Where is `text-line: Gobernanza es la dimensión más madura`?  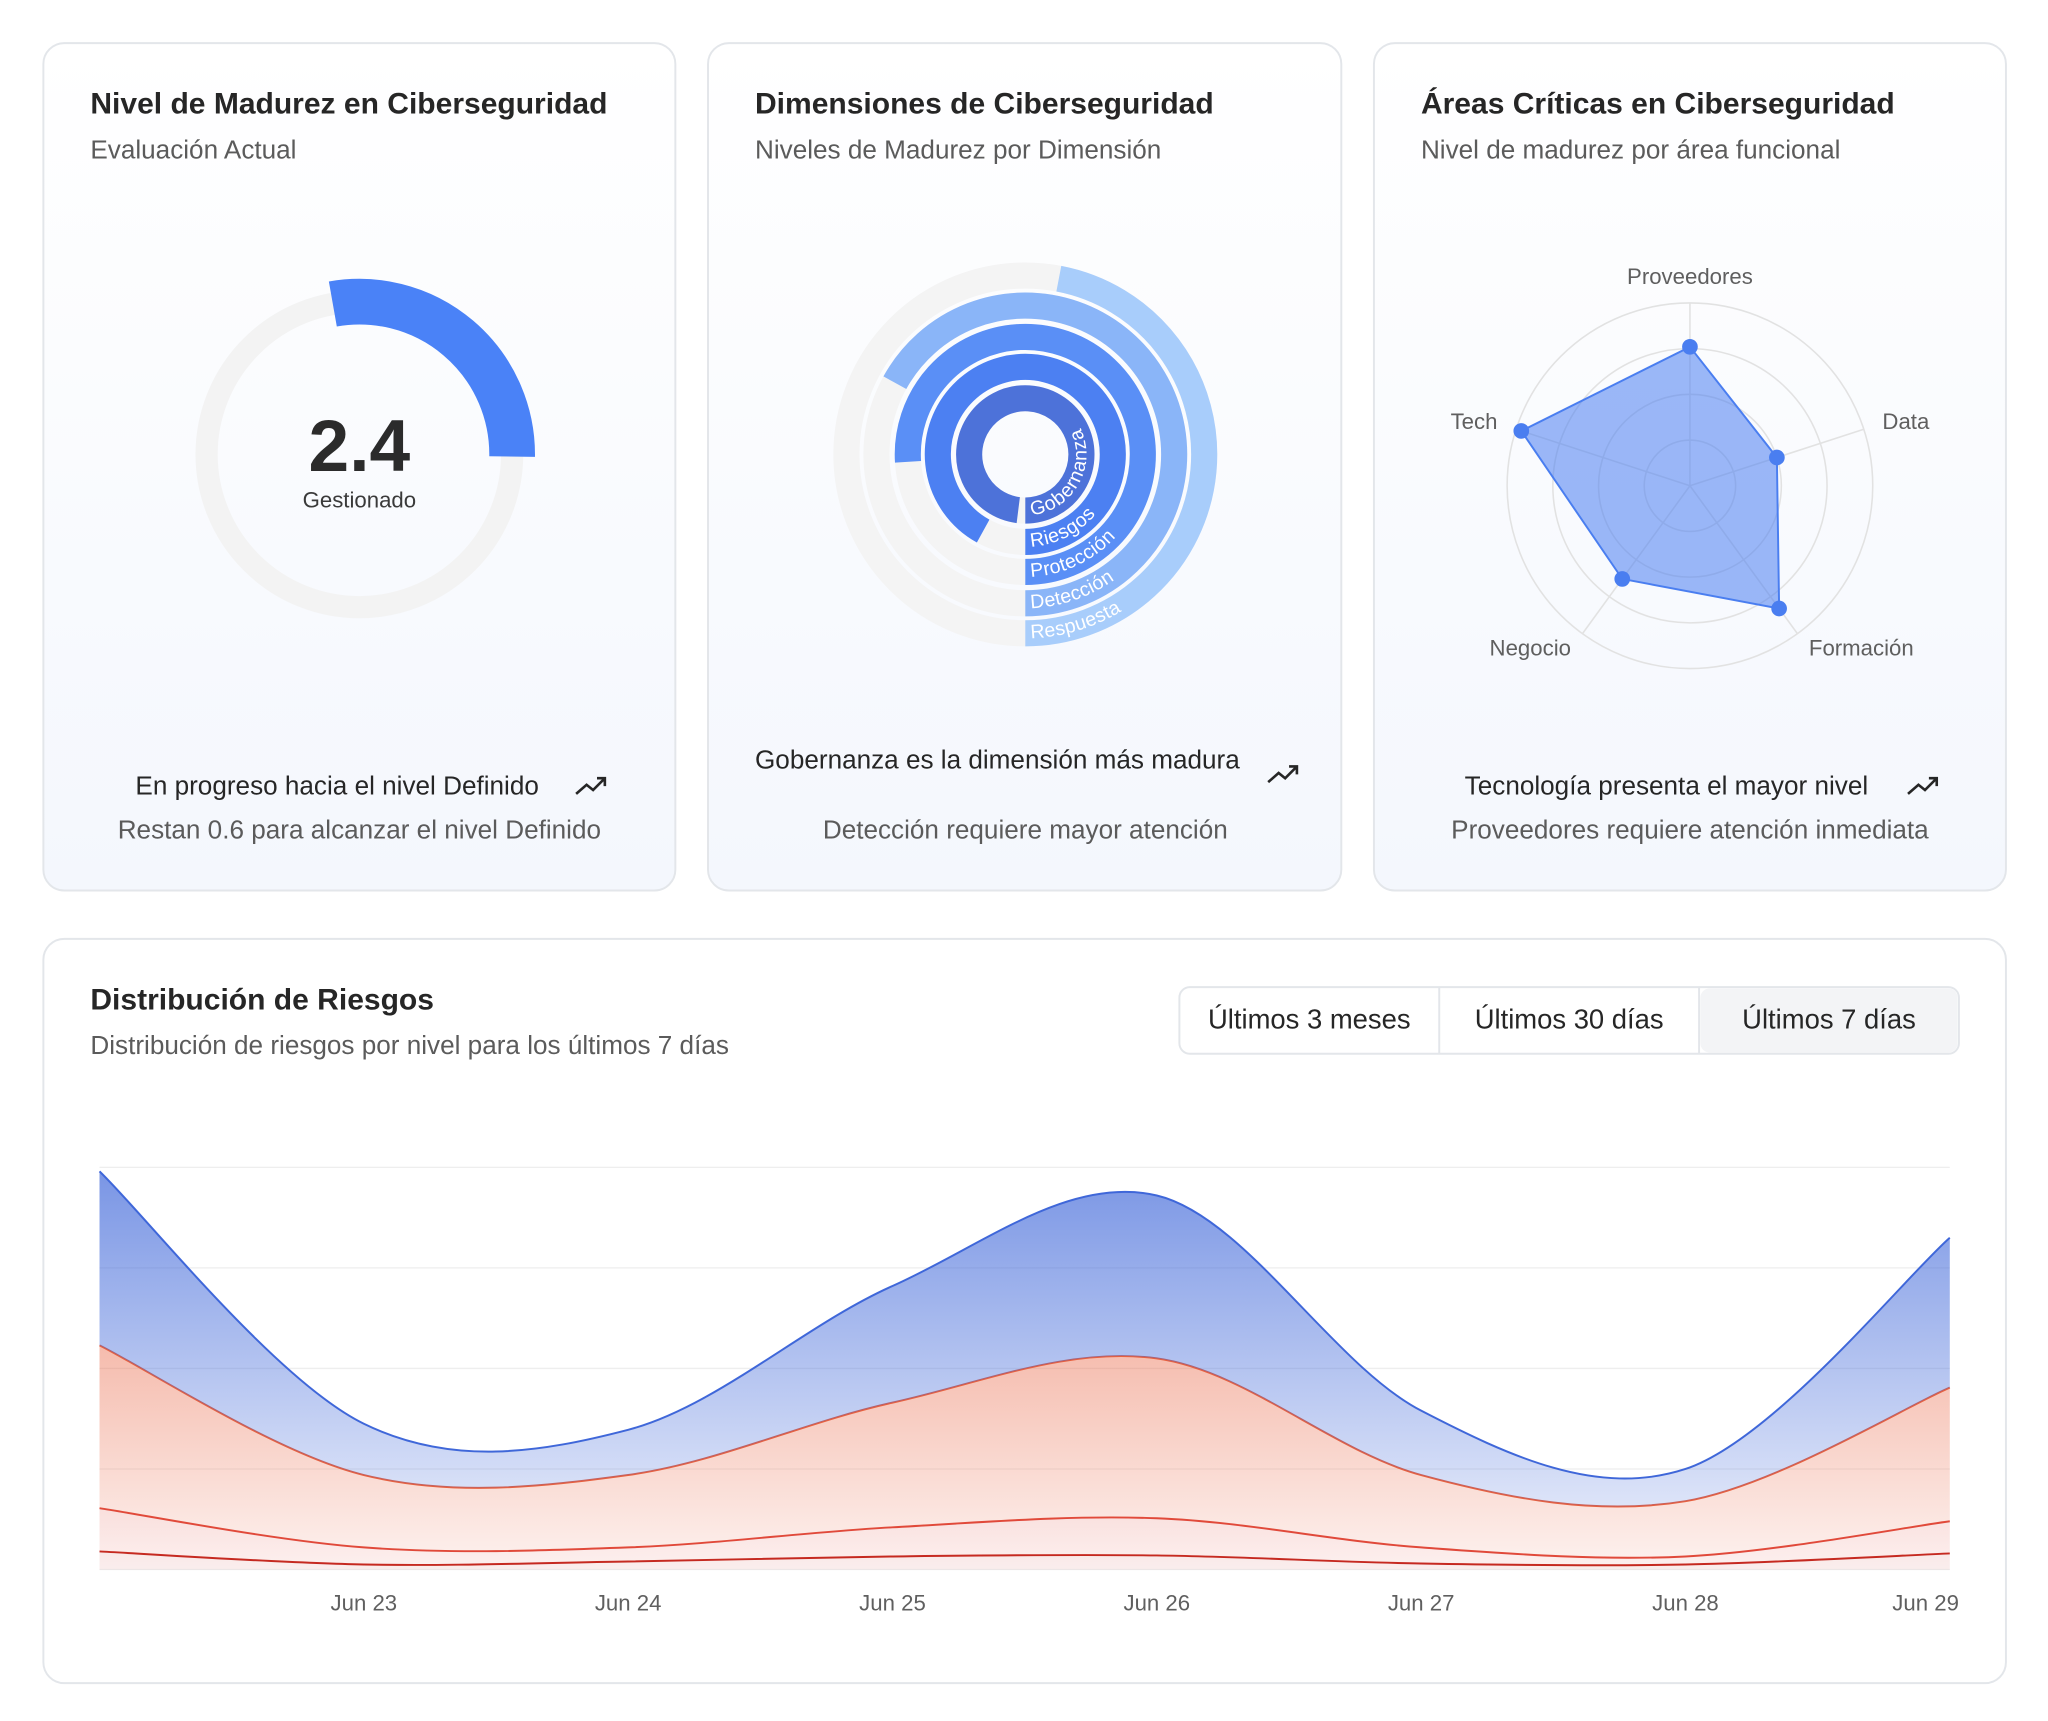 text-line: Gobernanza es la dimensión más madura is located at coordinates (997, 759).